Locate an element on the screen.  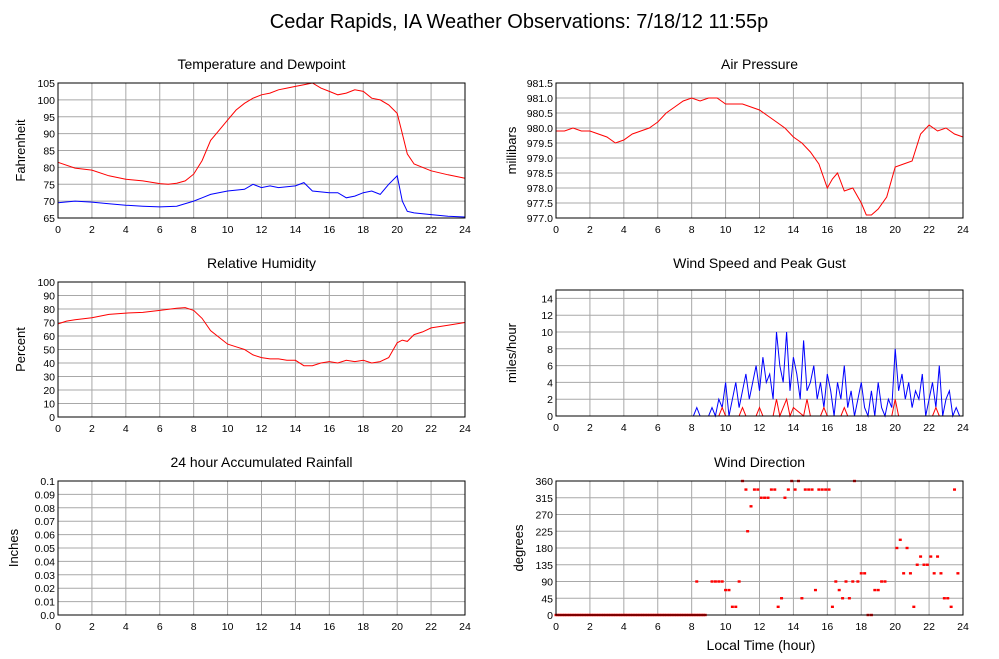
x-tick-label: 16 is located at coordinates (827, 230).